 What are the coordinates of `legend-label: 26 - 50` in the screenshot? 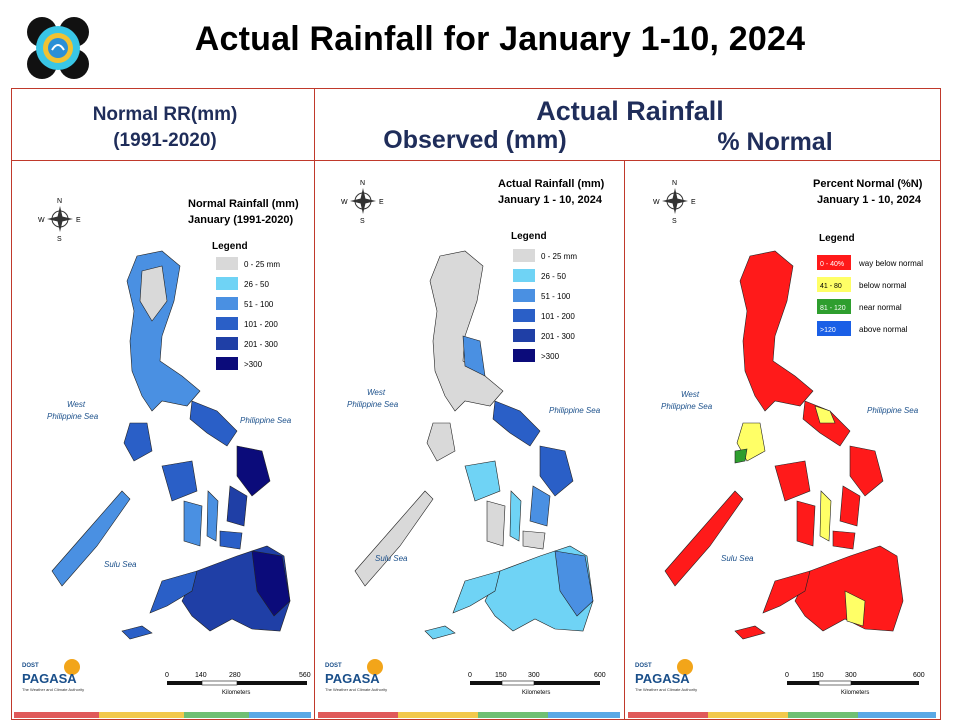 It's located at (553, 276).